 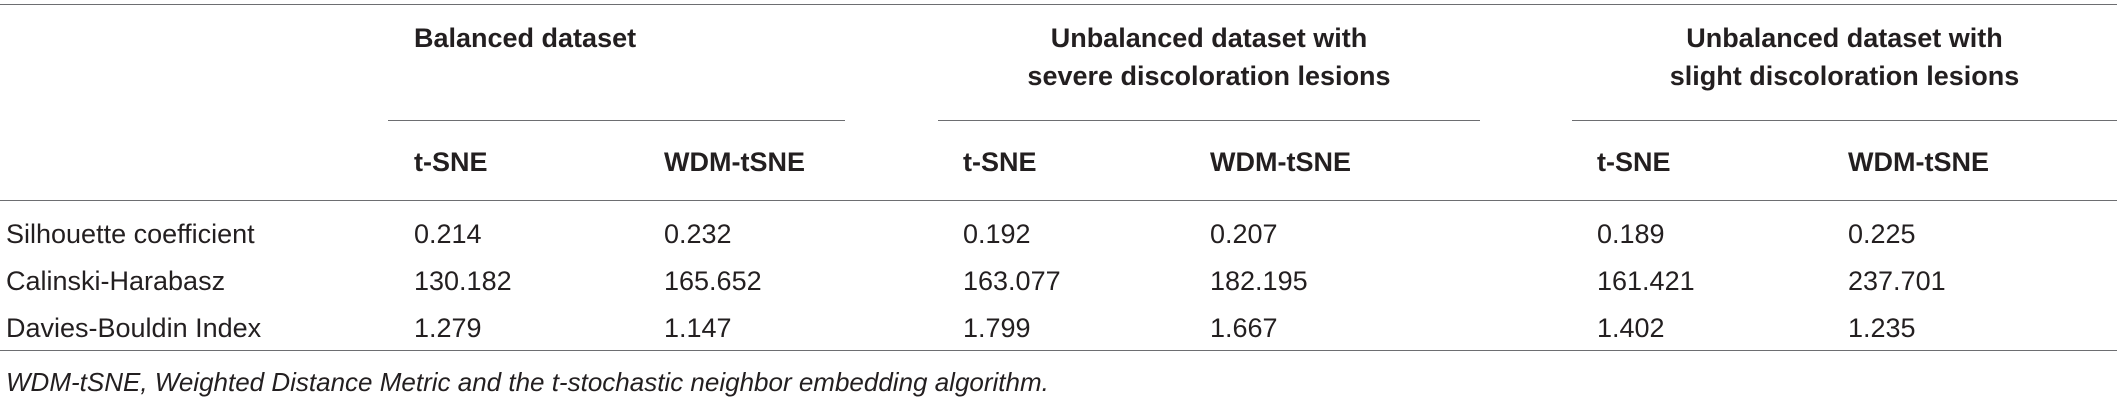 I want to click on table-cell: 161.421, so click(x=1646, y=281).